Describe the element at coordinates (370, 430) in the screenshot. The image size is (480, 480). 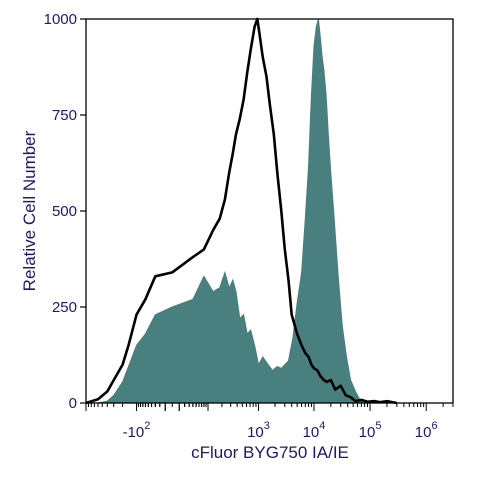
I see `x-tick-label: 10⁵` at that location.